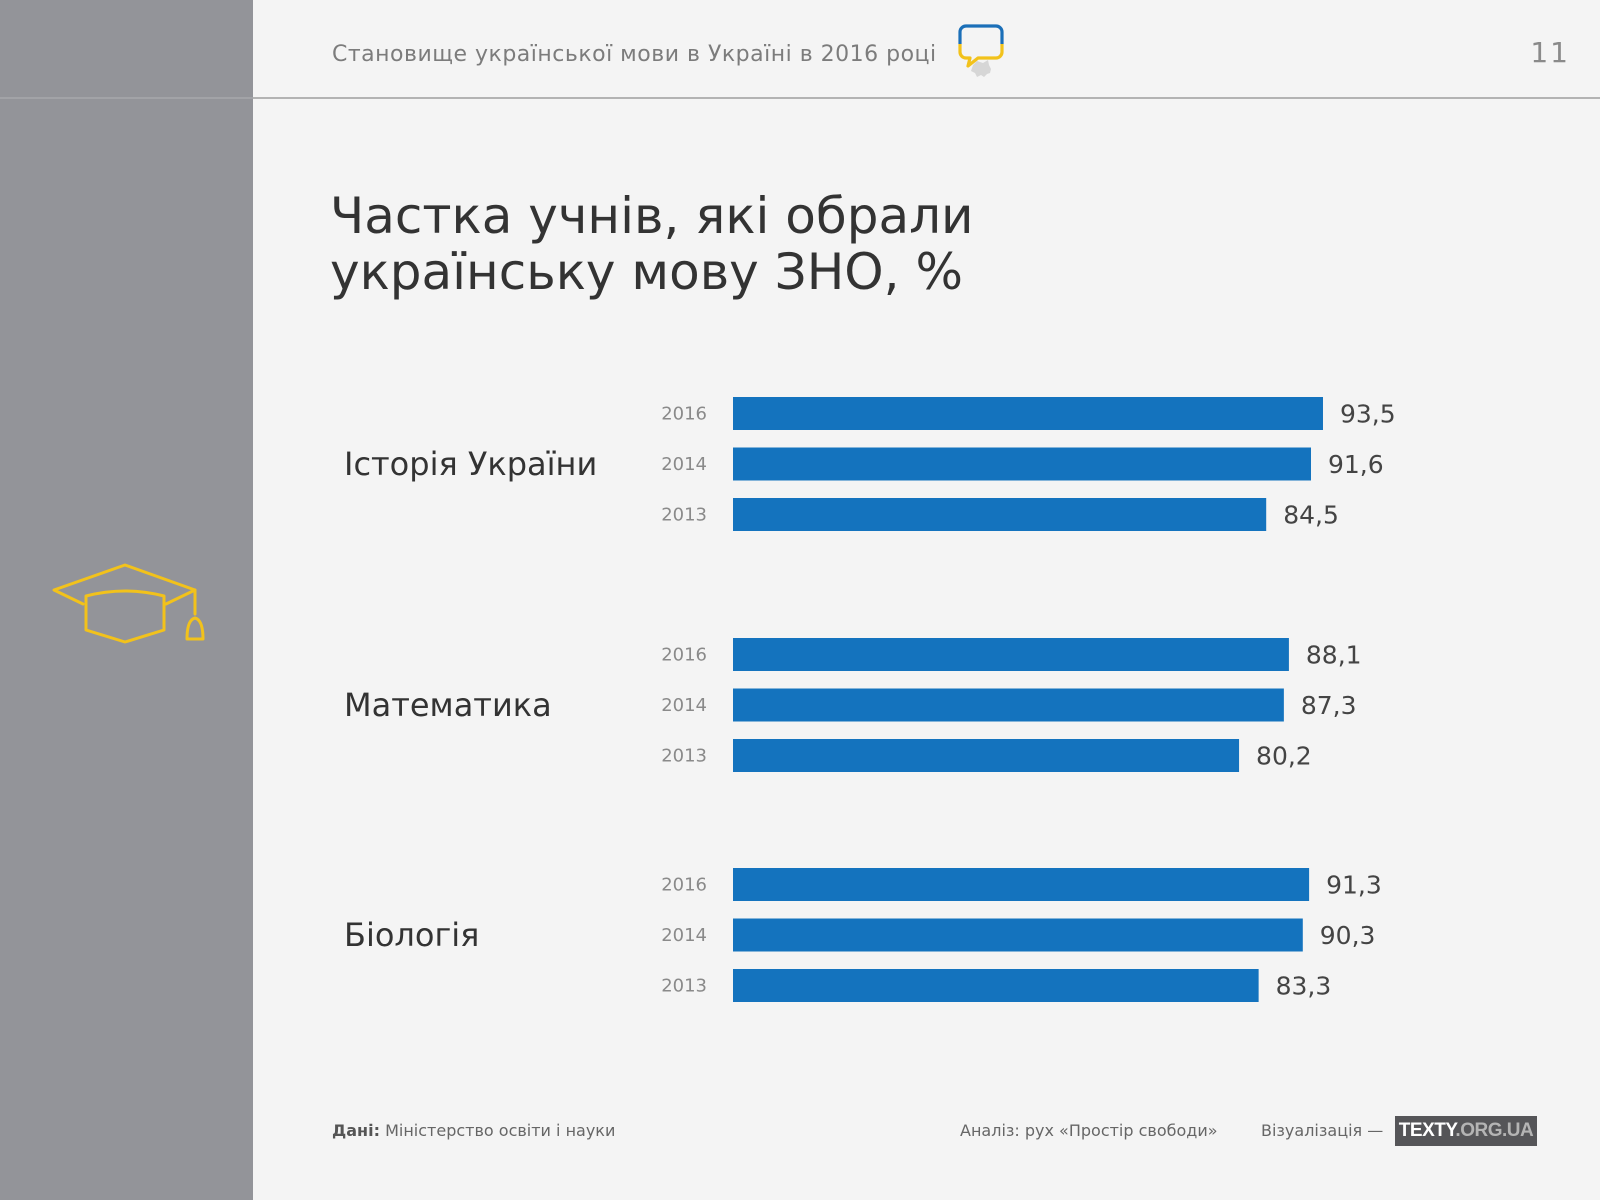  What do you see at coordinates (500, 1130) in the screenshot?
I see `source-value: Міністерство освіти і науки` at bounding box center [500, 1130].